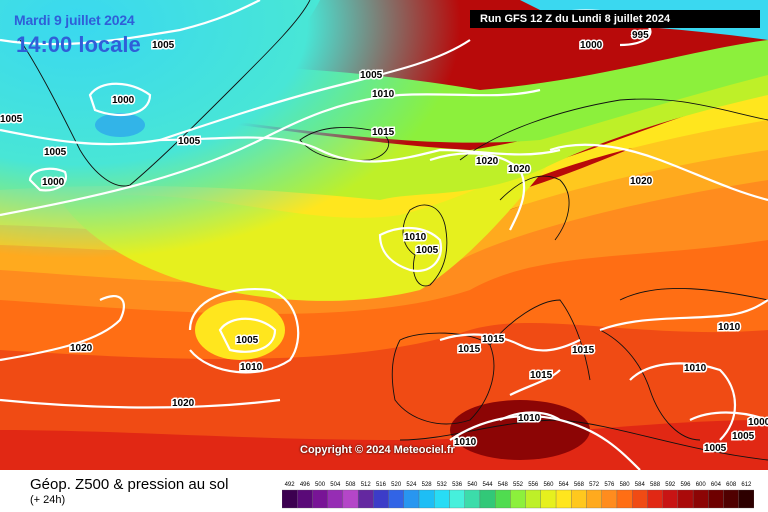 The height and width of the screenshot is (512, 768). What do you see at coordinates (670, 485) in the screenshot?
I see `scale-tick-label: 592` at bounding box center [670, 485].